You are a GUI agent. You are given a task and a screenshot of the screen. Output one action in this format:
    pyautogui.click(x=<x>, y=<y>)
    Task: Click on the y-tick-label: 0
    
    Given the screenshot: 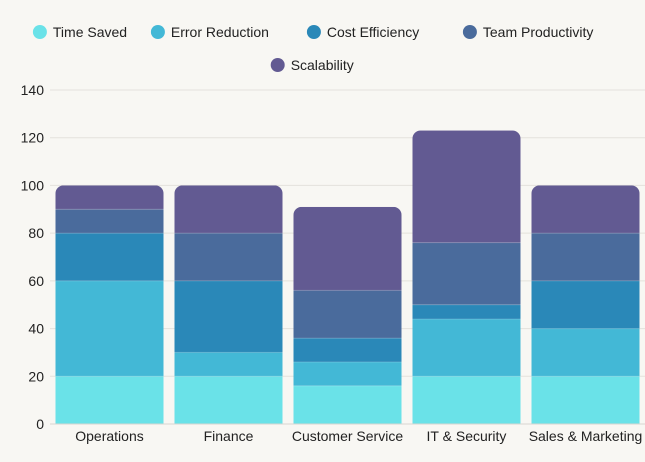 What is the action you would take?
    pyautogui.click(x=40, y=424)
    